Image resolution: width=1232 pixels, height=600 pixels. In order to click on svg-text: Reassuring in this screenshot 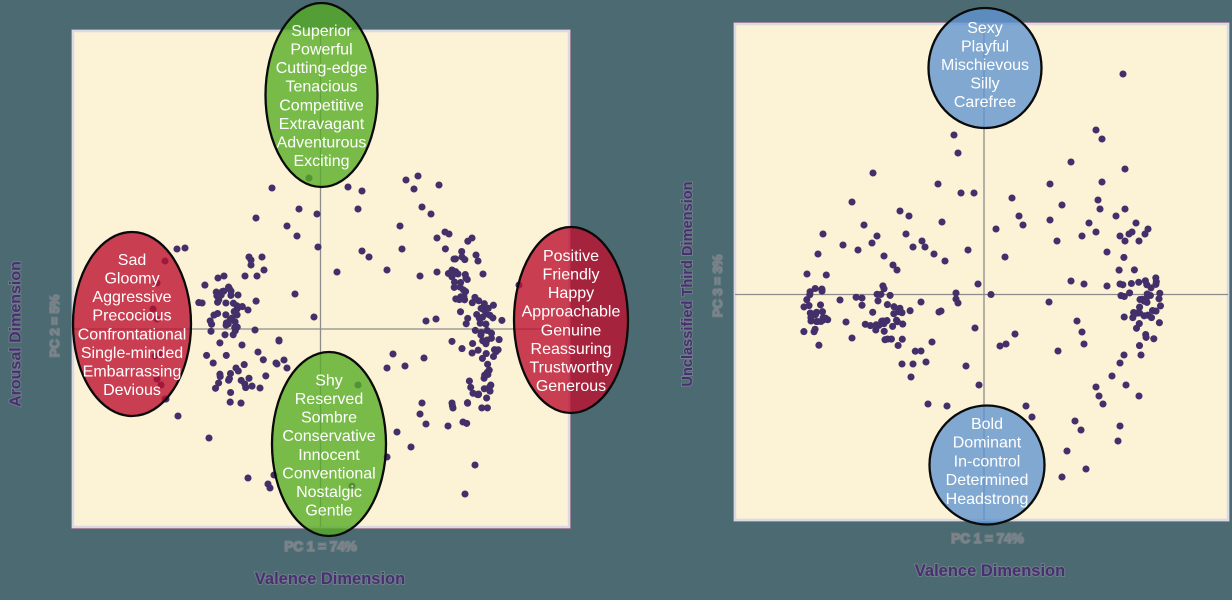, I will do `click(571, 349)`.